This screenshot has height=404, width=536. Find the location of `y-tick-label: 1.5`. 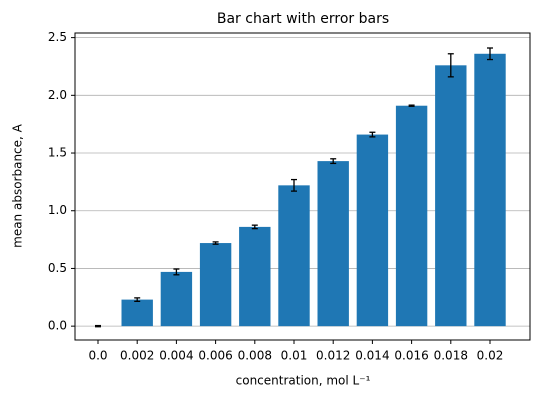

y-tick-label: 1.5 is located at coordinates (57, 153).